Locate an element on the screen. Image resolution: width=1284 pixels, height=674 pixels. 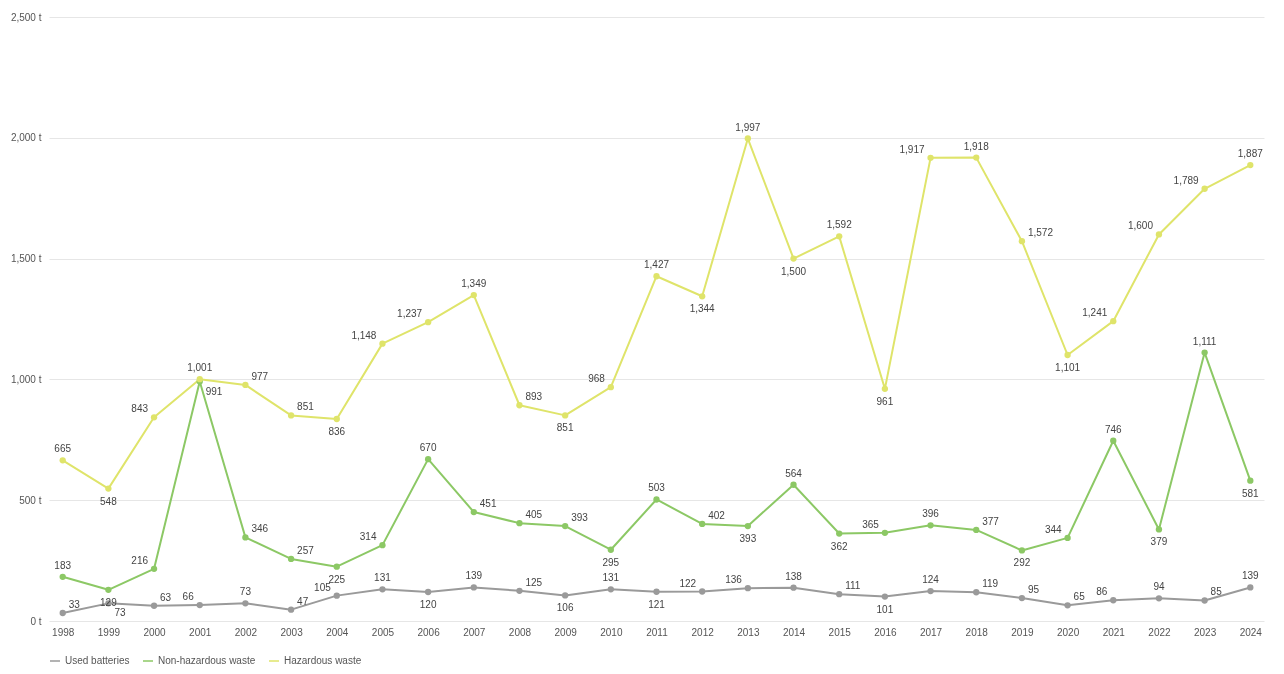
x-tick-label: 2008 is located at coordinates (520, 632).